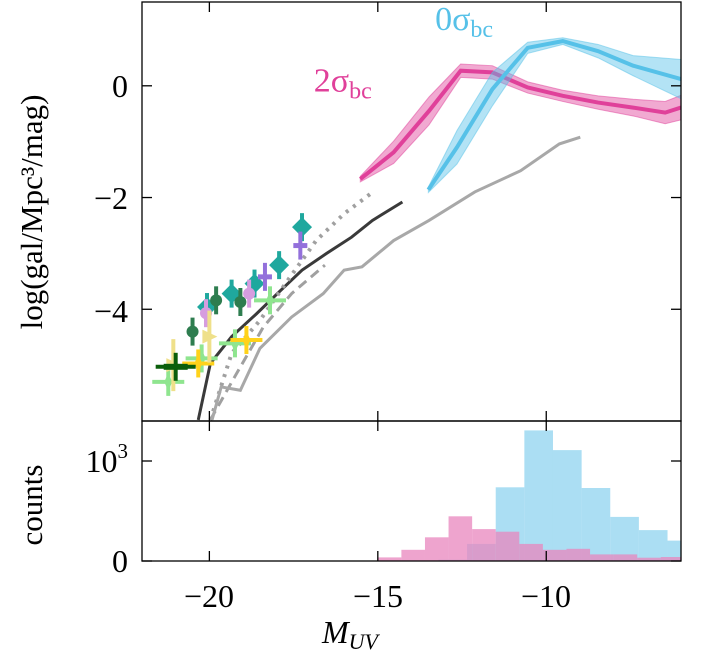 The height and width of the screenshot is (659, 702). I want to click on y-axis-label-bottom: counts, so click(31, 505).